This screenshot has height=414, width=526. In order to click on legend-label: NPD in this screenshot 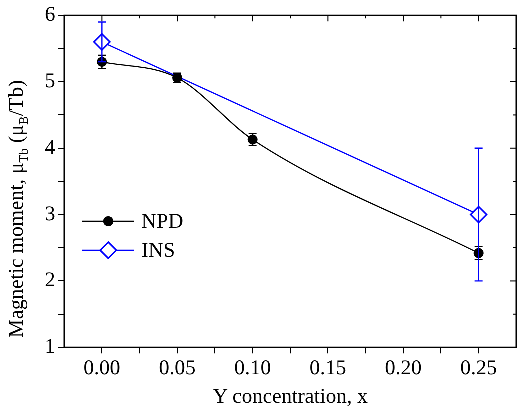, I will do `click(163, 220)`.